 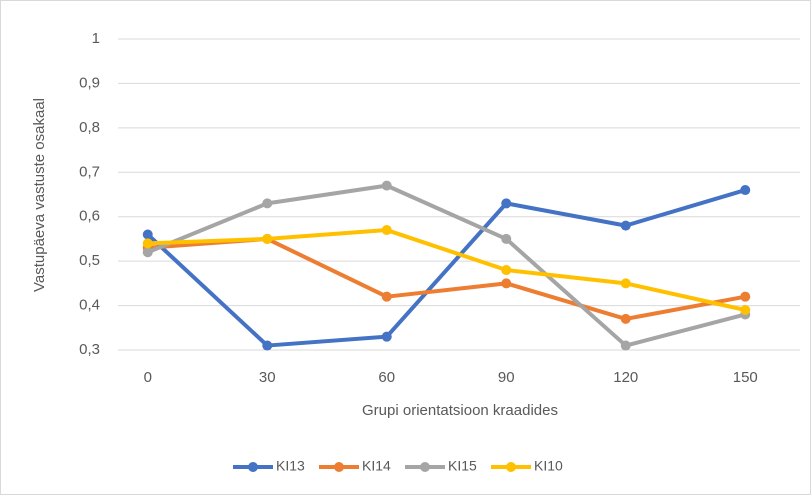 What do you see at coordinates (269, 466) in the screenshot?
I see `legend-item: KI13` at bounding box center [269, 466].